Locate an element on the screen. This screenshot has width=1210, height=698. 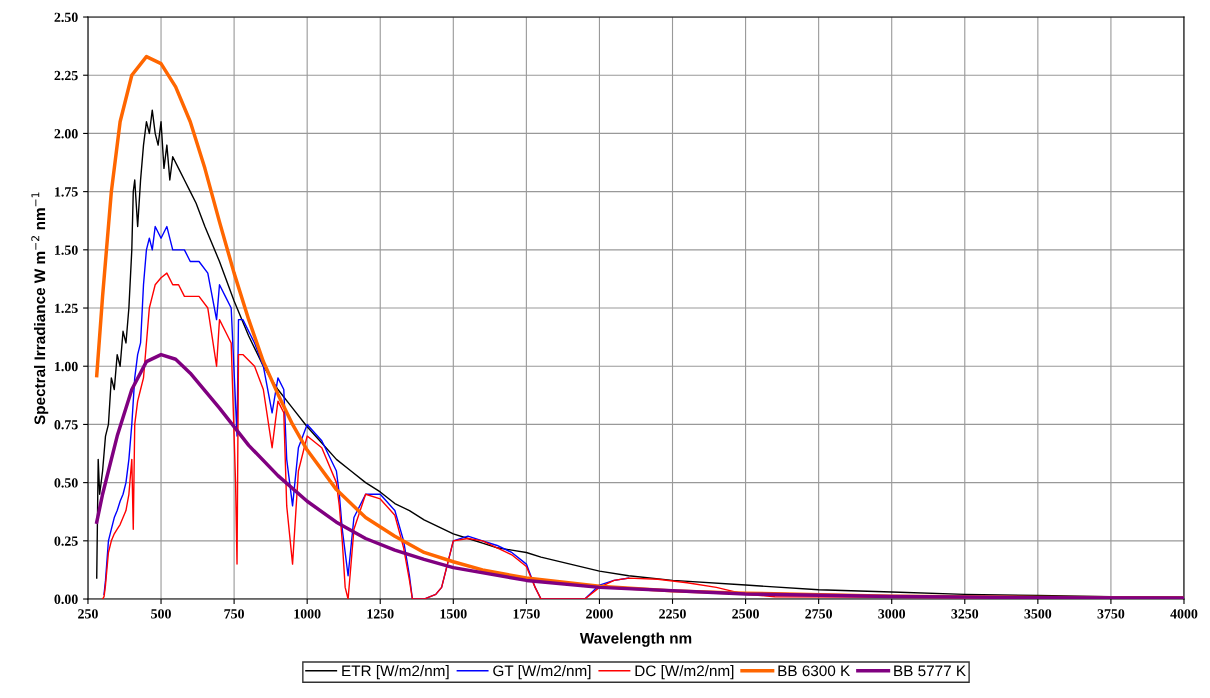
y-tick-label: 1.75 is located at coordinates (66, 192).